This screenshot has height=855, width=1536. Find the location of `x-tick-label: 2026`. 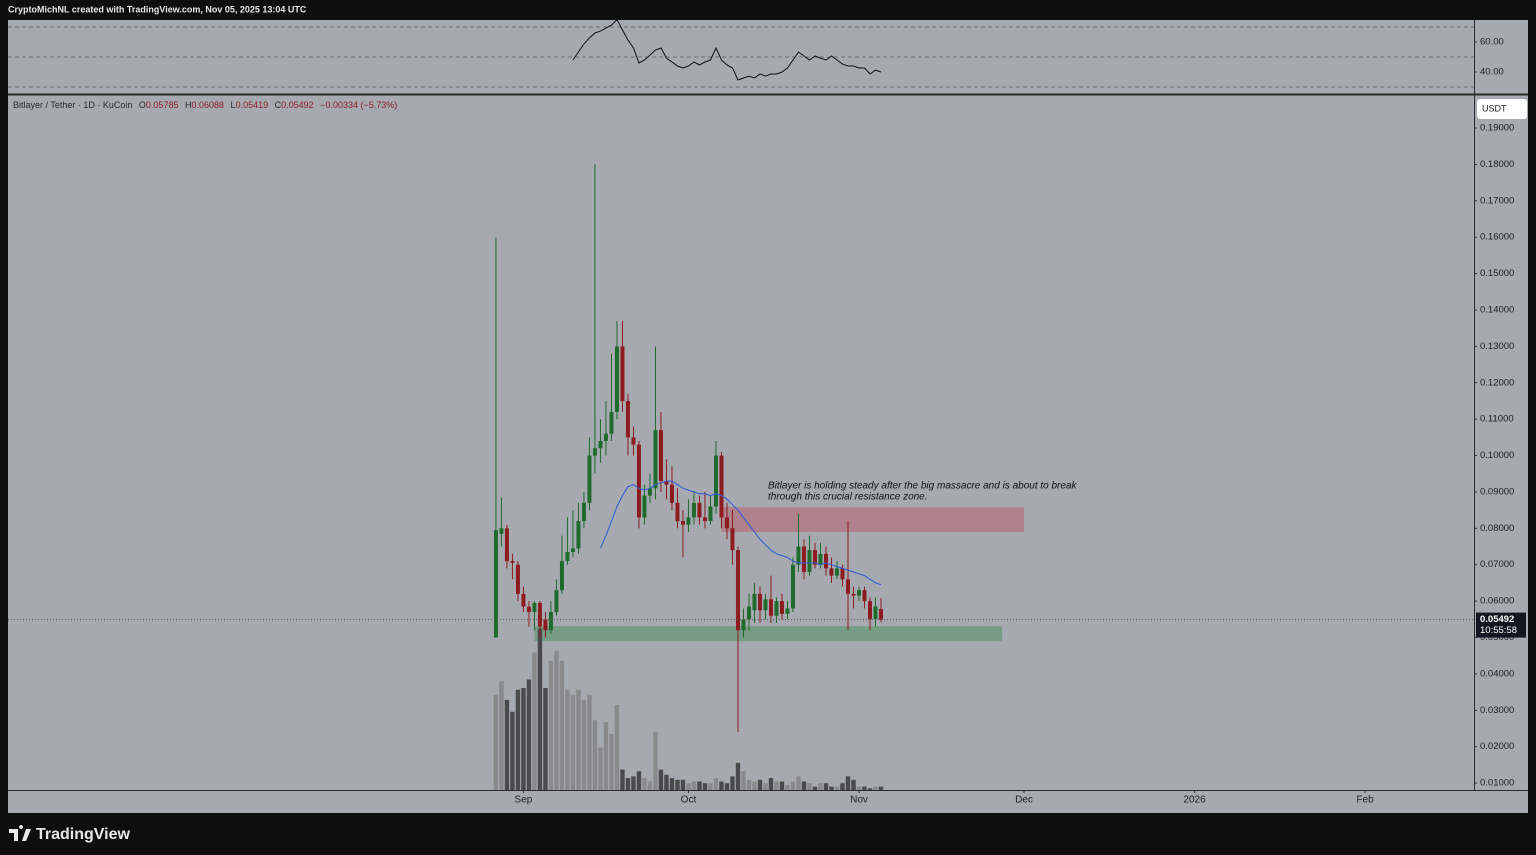

x-tick-label: 2026 is located at coordinates (1194, 800).